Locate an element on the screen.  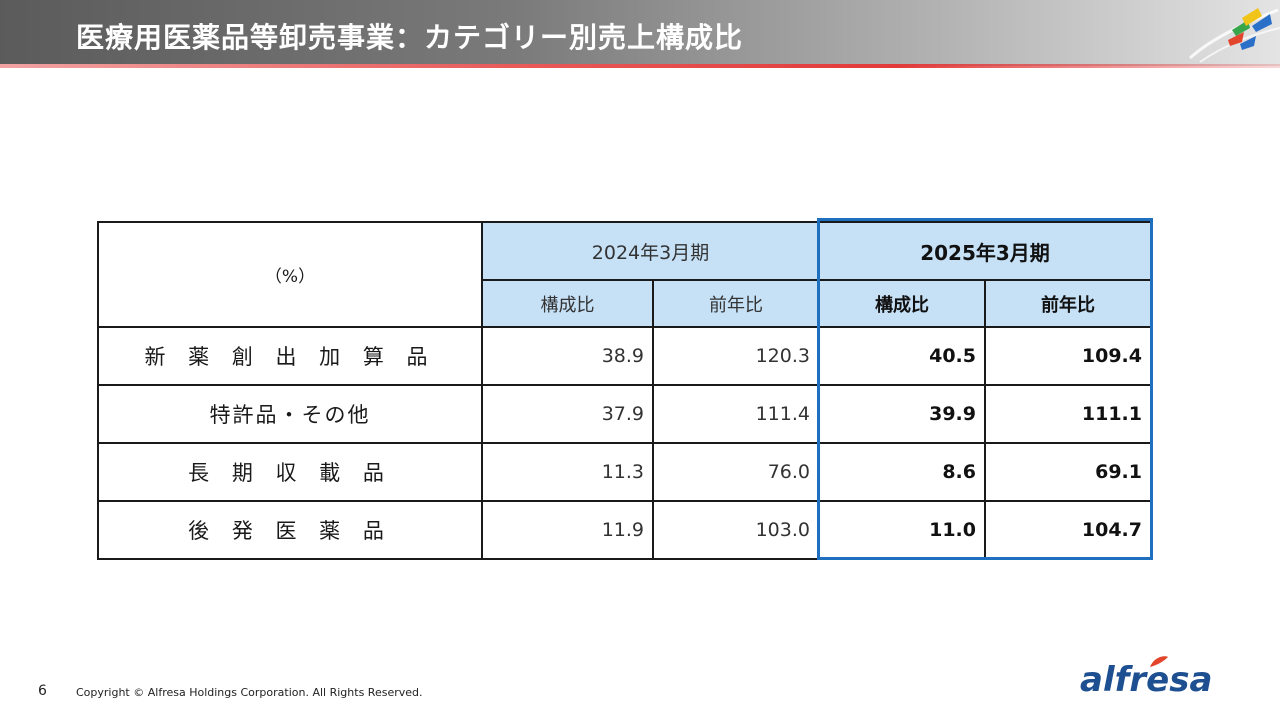
row-label: 新 薬 創 出 加 算 品 is located at coordinates (290, 356).